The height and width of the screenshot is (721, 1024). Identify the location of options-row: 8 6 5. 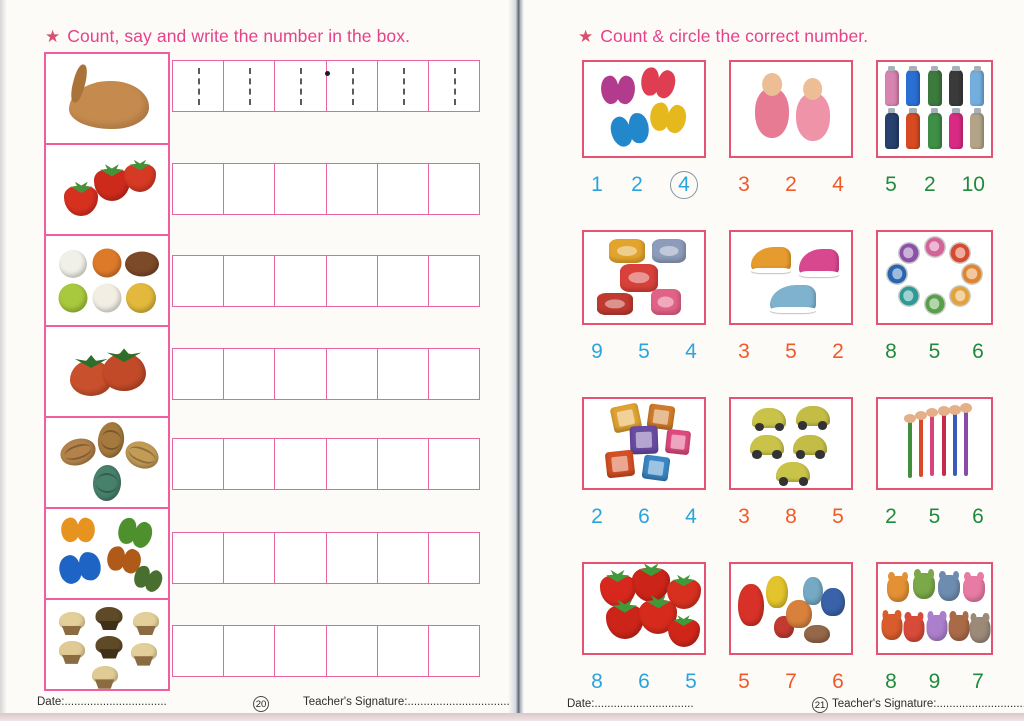
(644, 682).